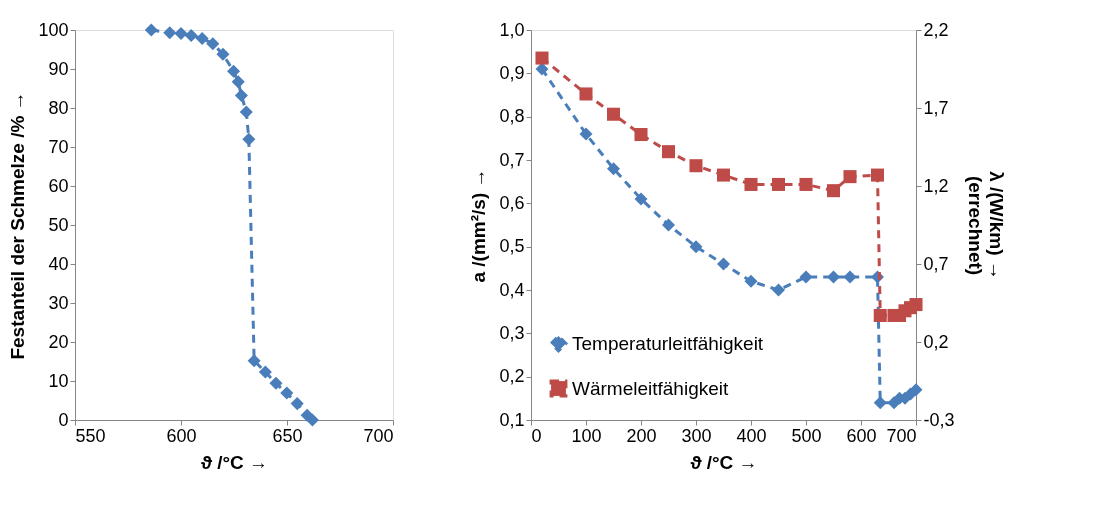 The image size is (1110, 506). I want to click on y2-tick-label: 2,2, so click(936, 29).